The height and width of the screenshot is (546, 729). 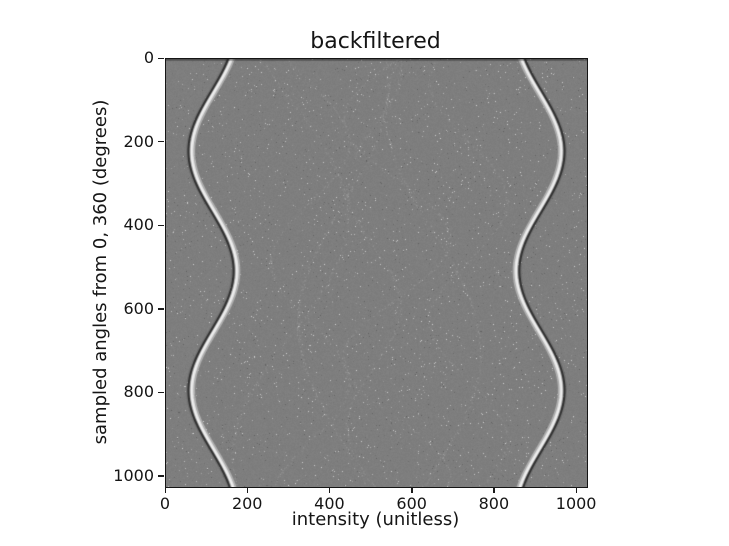 I want to click on x-tick-label: 0, so click(x=165, y=503).